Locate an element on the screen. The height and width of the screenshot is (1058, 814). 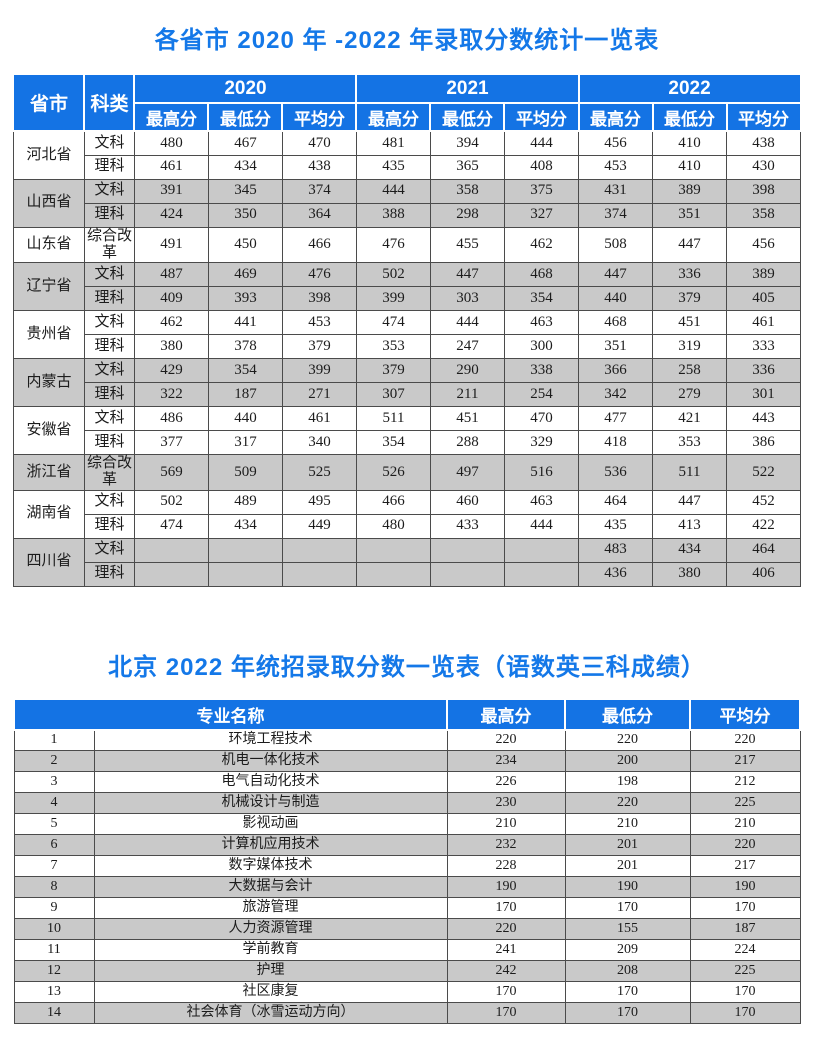
score-cell: 354 is located at coordinates (541, 298).